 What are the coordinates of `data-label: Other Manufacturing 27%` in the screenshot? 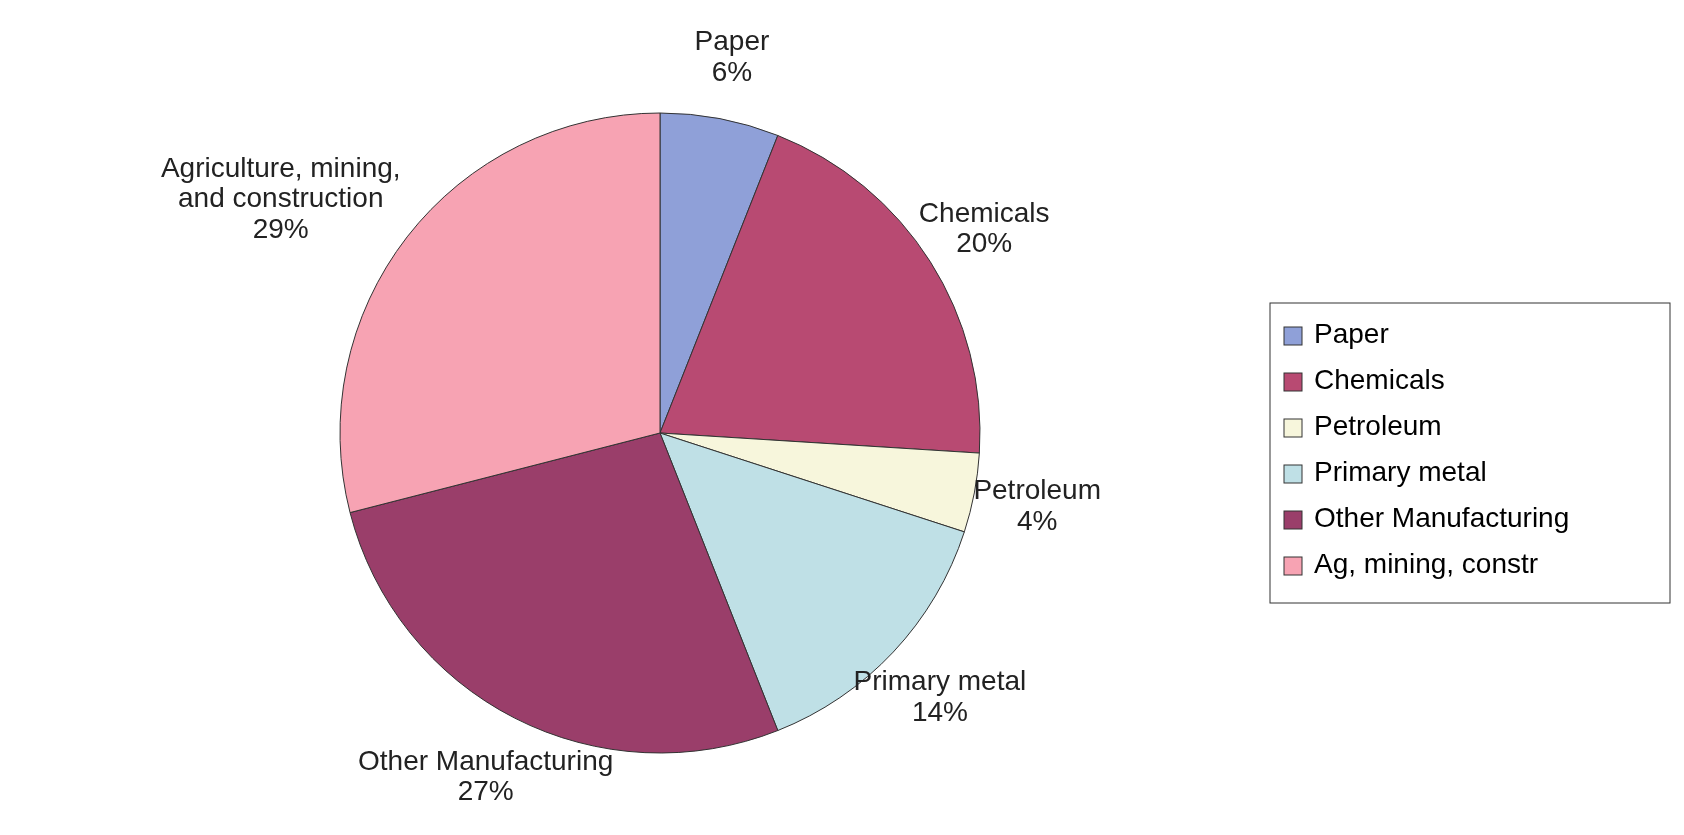 It's located at (486, 775).